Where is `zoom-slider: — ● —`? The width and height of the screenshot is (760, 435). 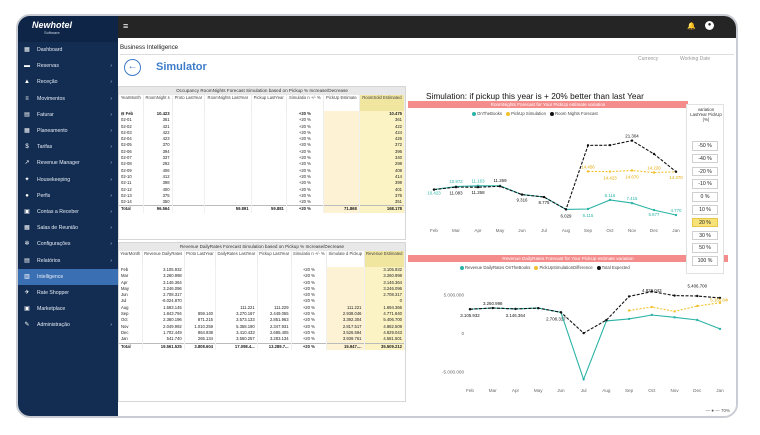 zoom-slider: — ● — is located at coordinates (712, 410).